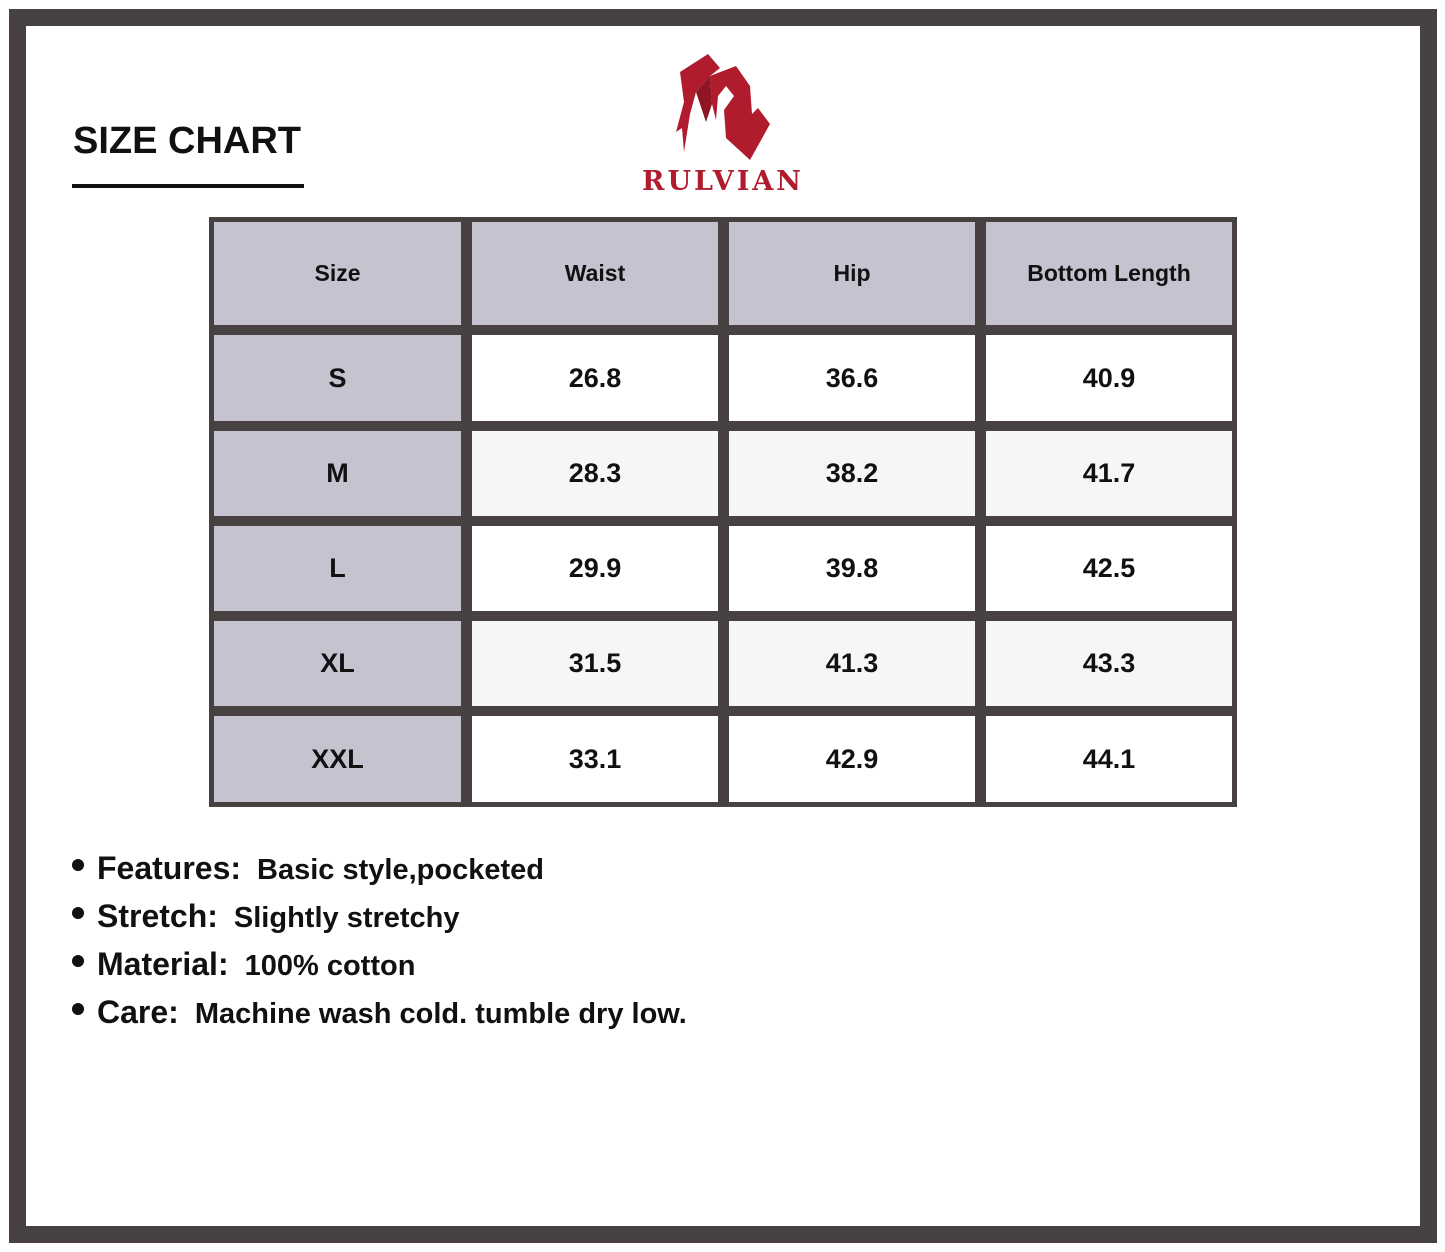  Describe the element at coordinates (1109, 663) in the screenshot. I see `bottom-length-cell: 43.3` at that location.